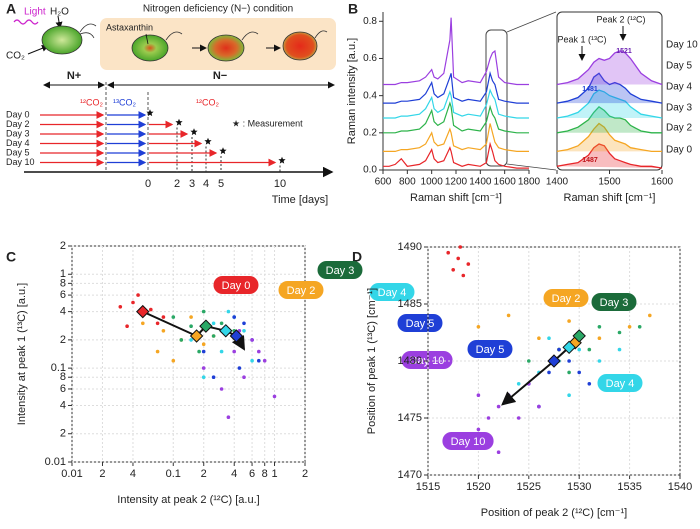 The height and width of the screenshot is (529, 700). Describe the element at coordinates (173, 474) in the screenshot. I see `x-tick-label: 0.1` at that location.